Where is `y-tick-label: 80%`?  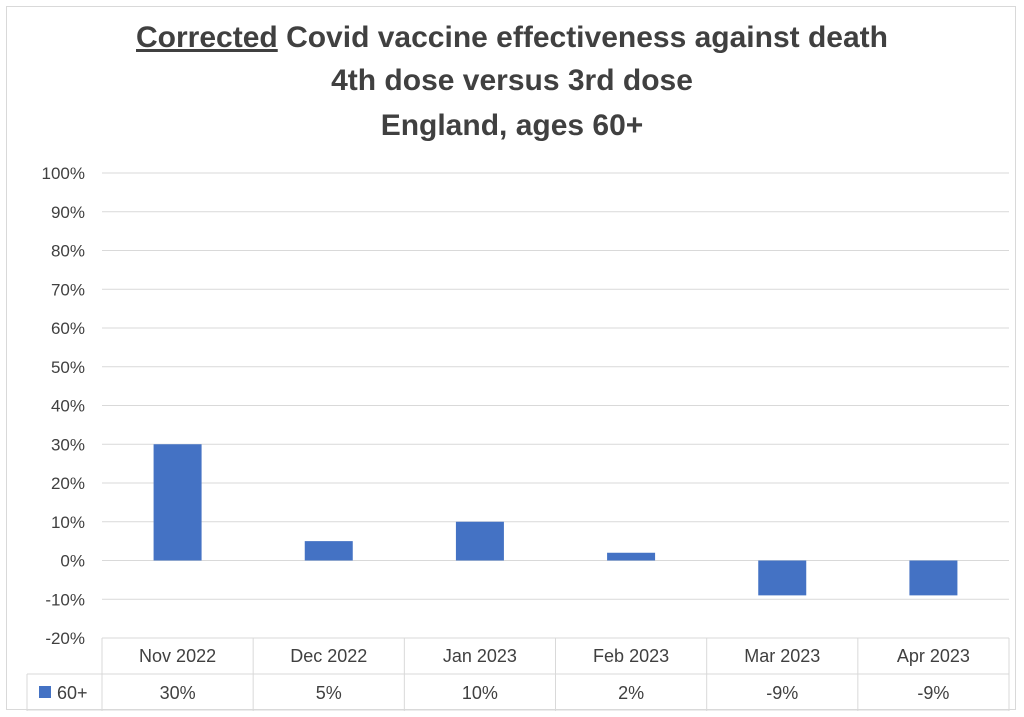 y-tick-label: 80% is located at coordinates (68, 251).